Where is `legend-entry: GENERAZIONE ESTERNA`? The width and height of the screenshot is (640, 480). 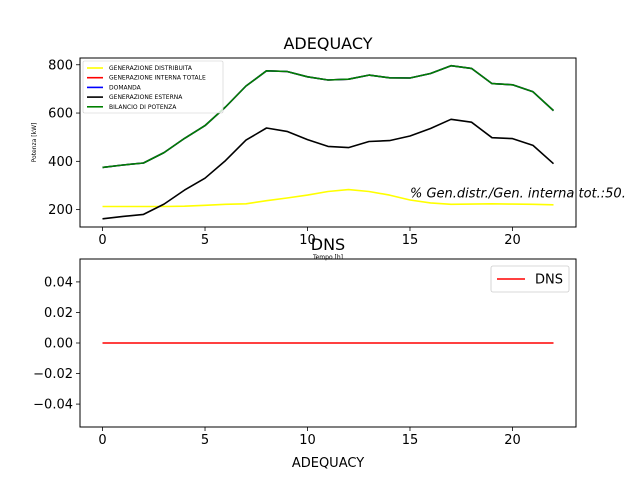
legend-entry: GENERAZIONE ESTERNA is located at coordinates (146, 97).